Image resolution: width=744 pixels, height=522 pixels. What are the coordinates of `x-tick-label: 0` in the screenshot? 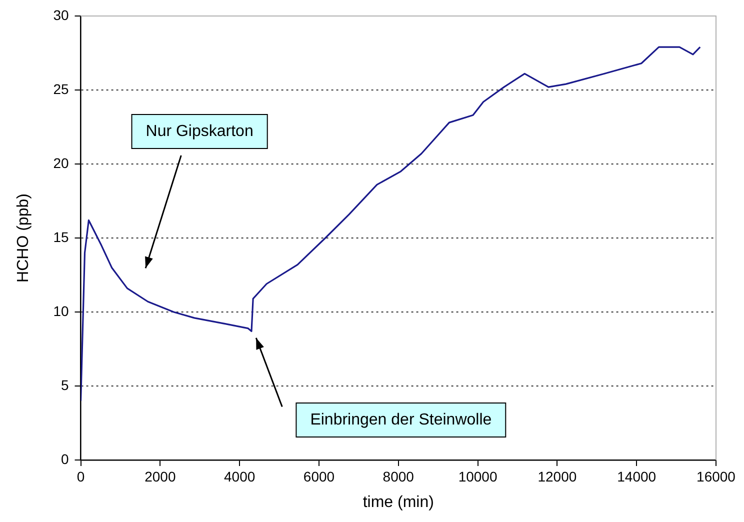 It's located at (80, 476).